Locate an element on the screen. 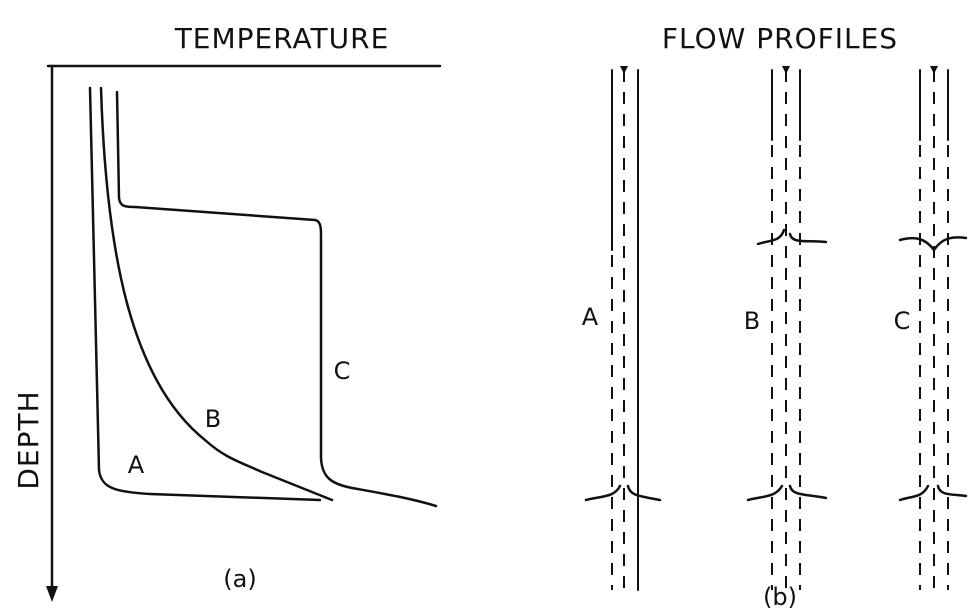 The height and width of the screenshot is (613, 968). panel-a-title: TEMPERATURE is located at coordinates (282, 38).